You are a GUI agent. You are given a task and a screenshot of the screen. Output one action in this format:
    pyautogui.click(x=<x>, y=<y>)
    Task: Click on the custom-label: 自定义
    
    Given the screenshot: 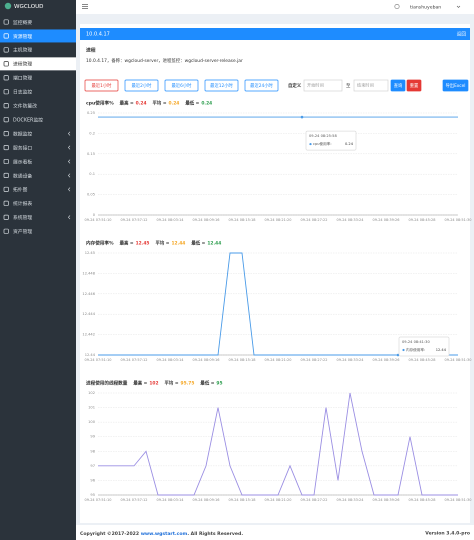 What is the action you would take?
    pyautogui.click(x=295, y=85)
    